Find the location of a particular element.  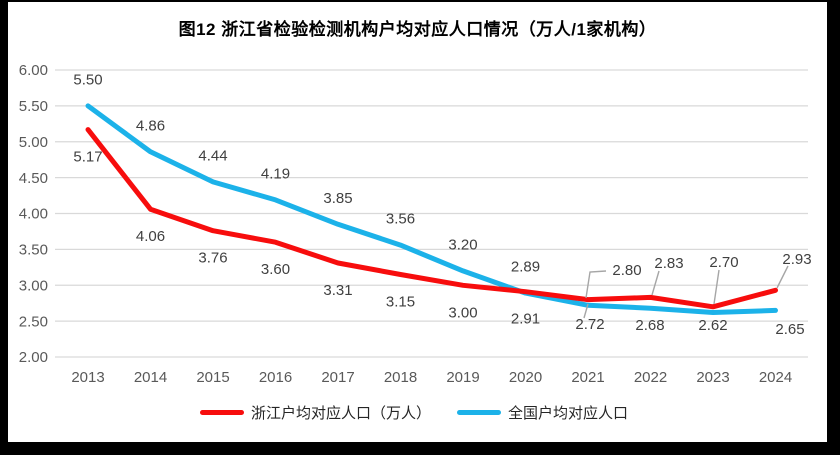

x-axis-tick-label: 2014 is located at coordinates (150, 377).